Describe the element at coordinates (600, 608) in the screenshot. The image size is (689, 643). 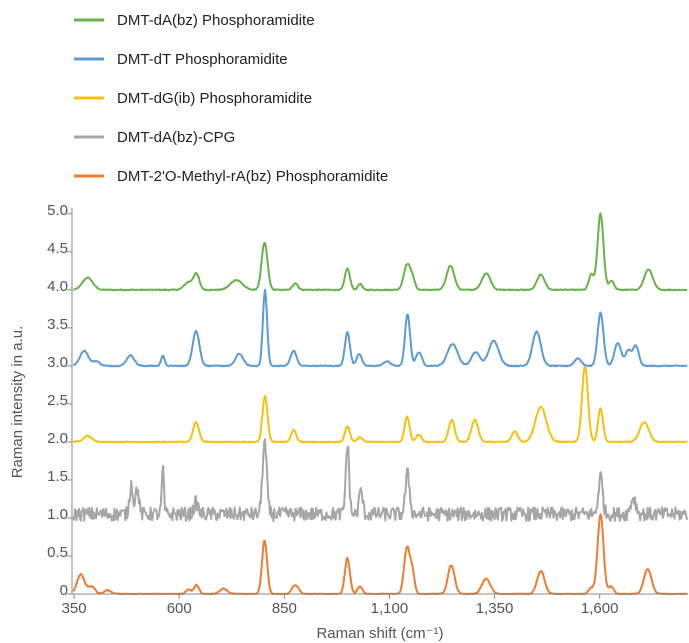
I see `x-tick-label: 1,600` at that location.